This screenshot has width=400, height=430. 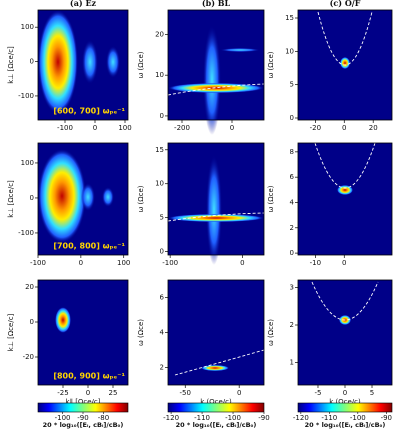 I want to click on x-tick-label: -10, so click(x=315, y=263).